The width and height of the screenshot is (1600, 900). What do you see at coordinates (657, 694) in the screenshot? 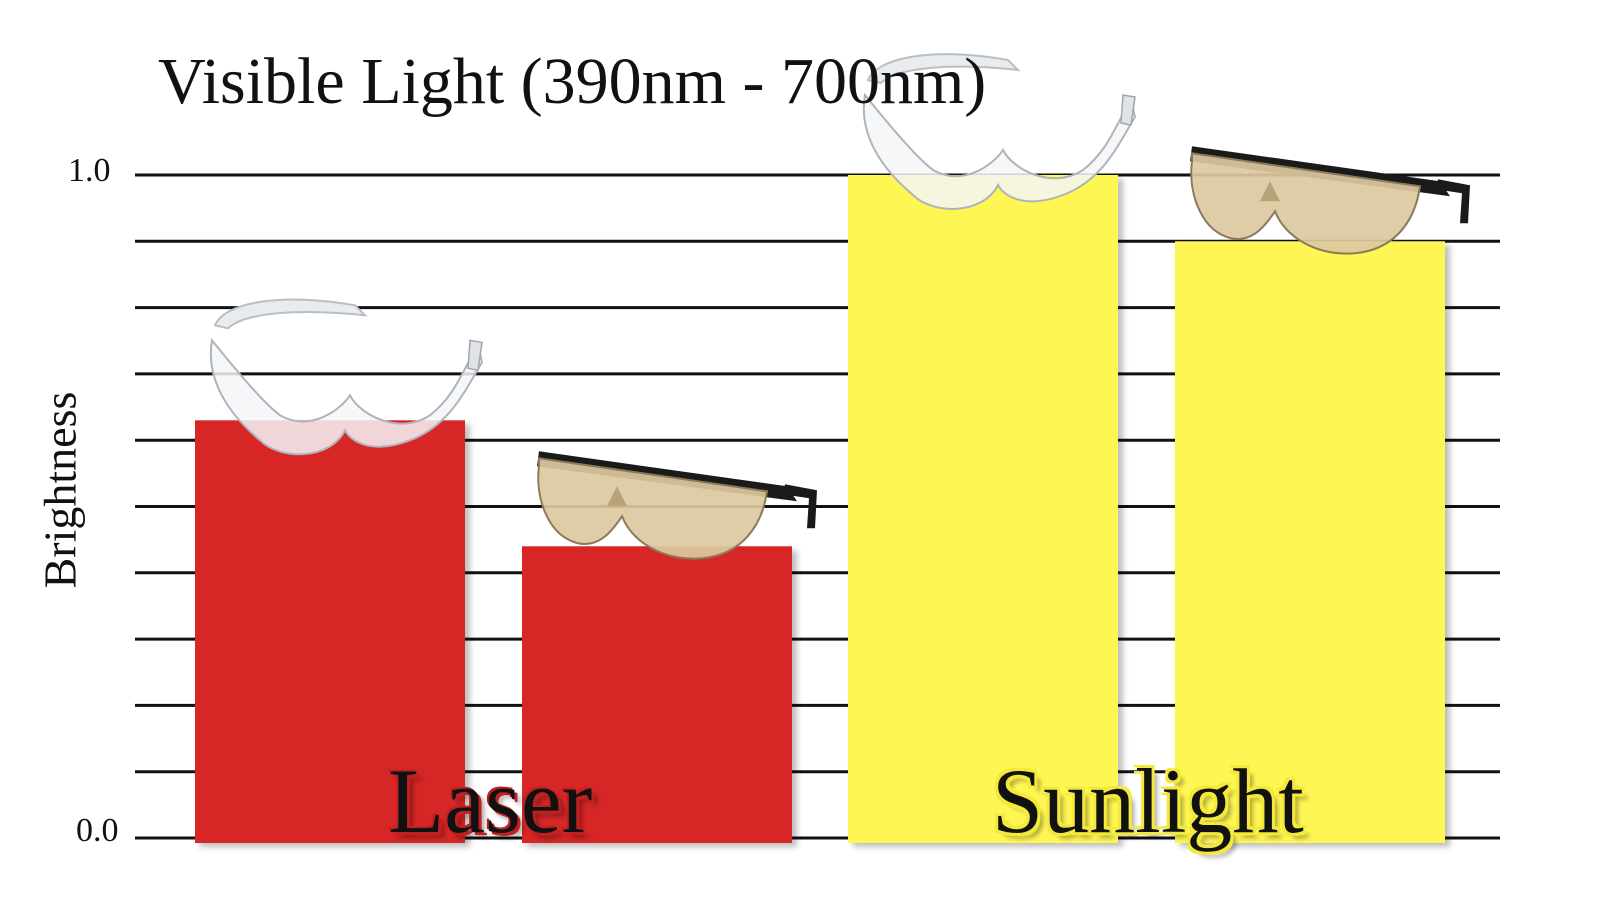
I see `bar-laser-tinted` at bounding box center [657, 694].